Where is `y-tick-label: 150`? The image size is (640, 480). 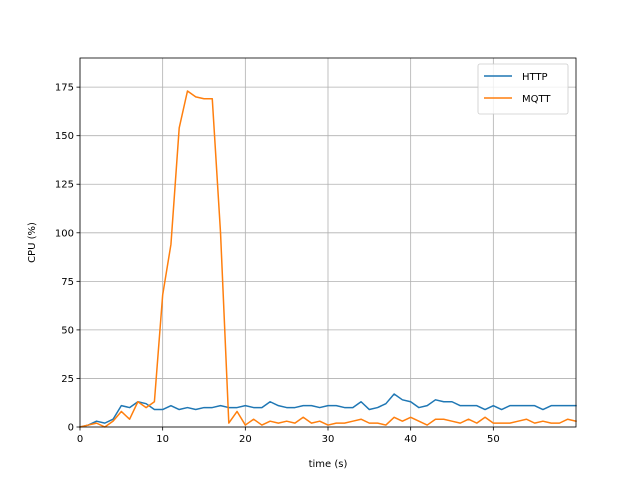 y-tick-label: 150 is located at coordinates (64, 136).